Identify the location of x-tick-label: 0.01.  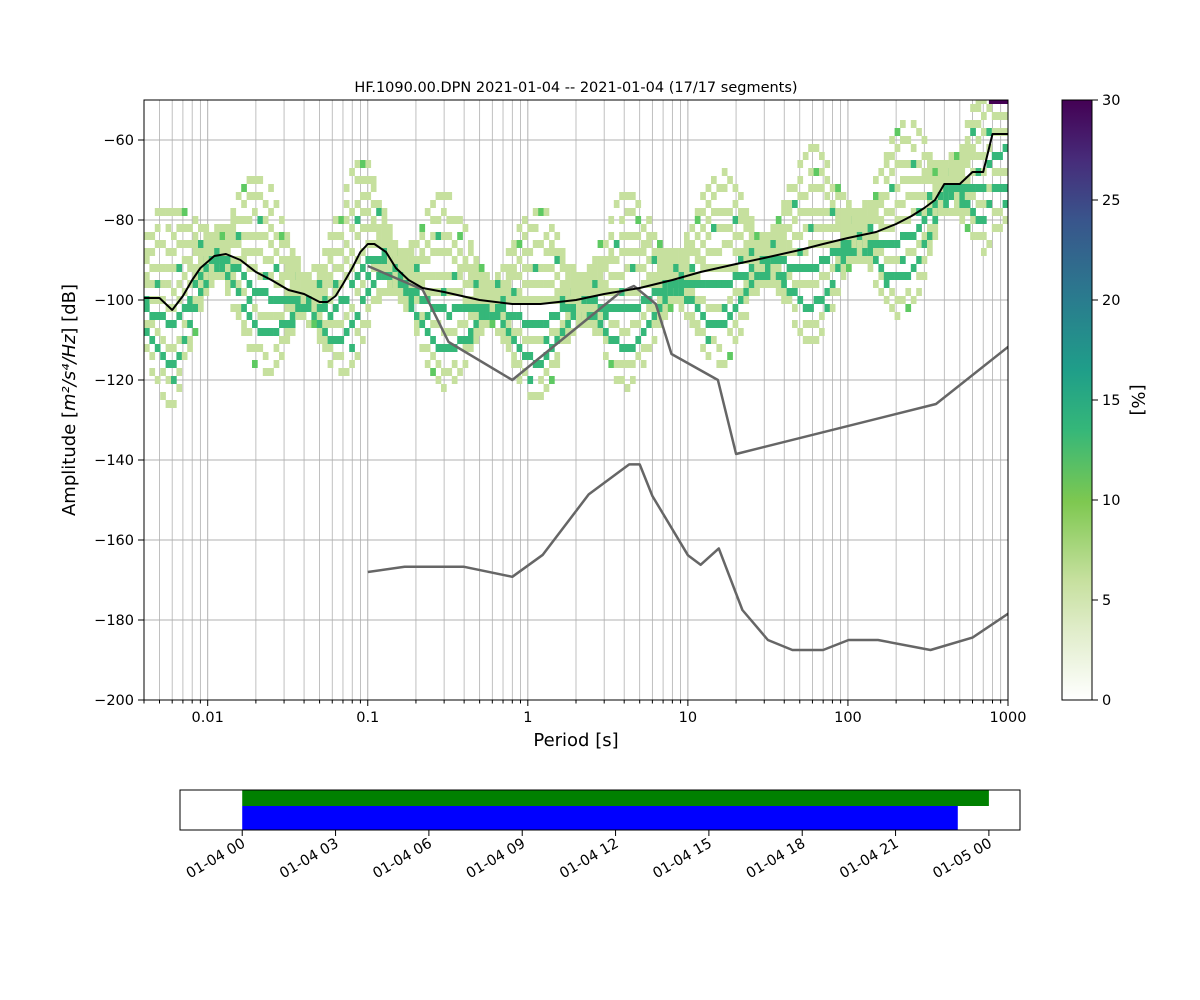
(208, 718).